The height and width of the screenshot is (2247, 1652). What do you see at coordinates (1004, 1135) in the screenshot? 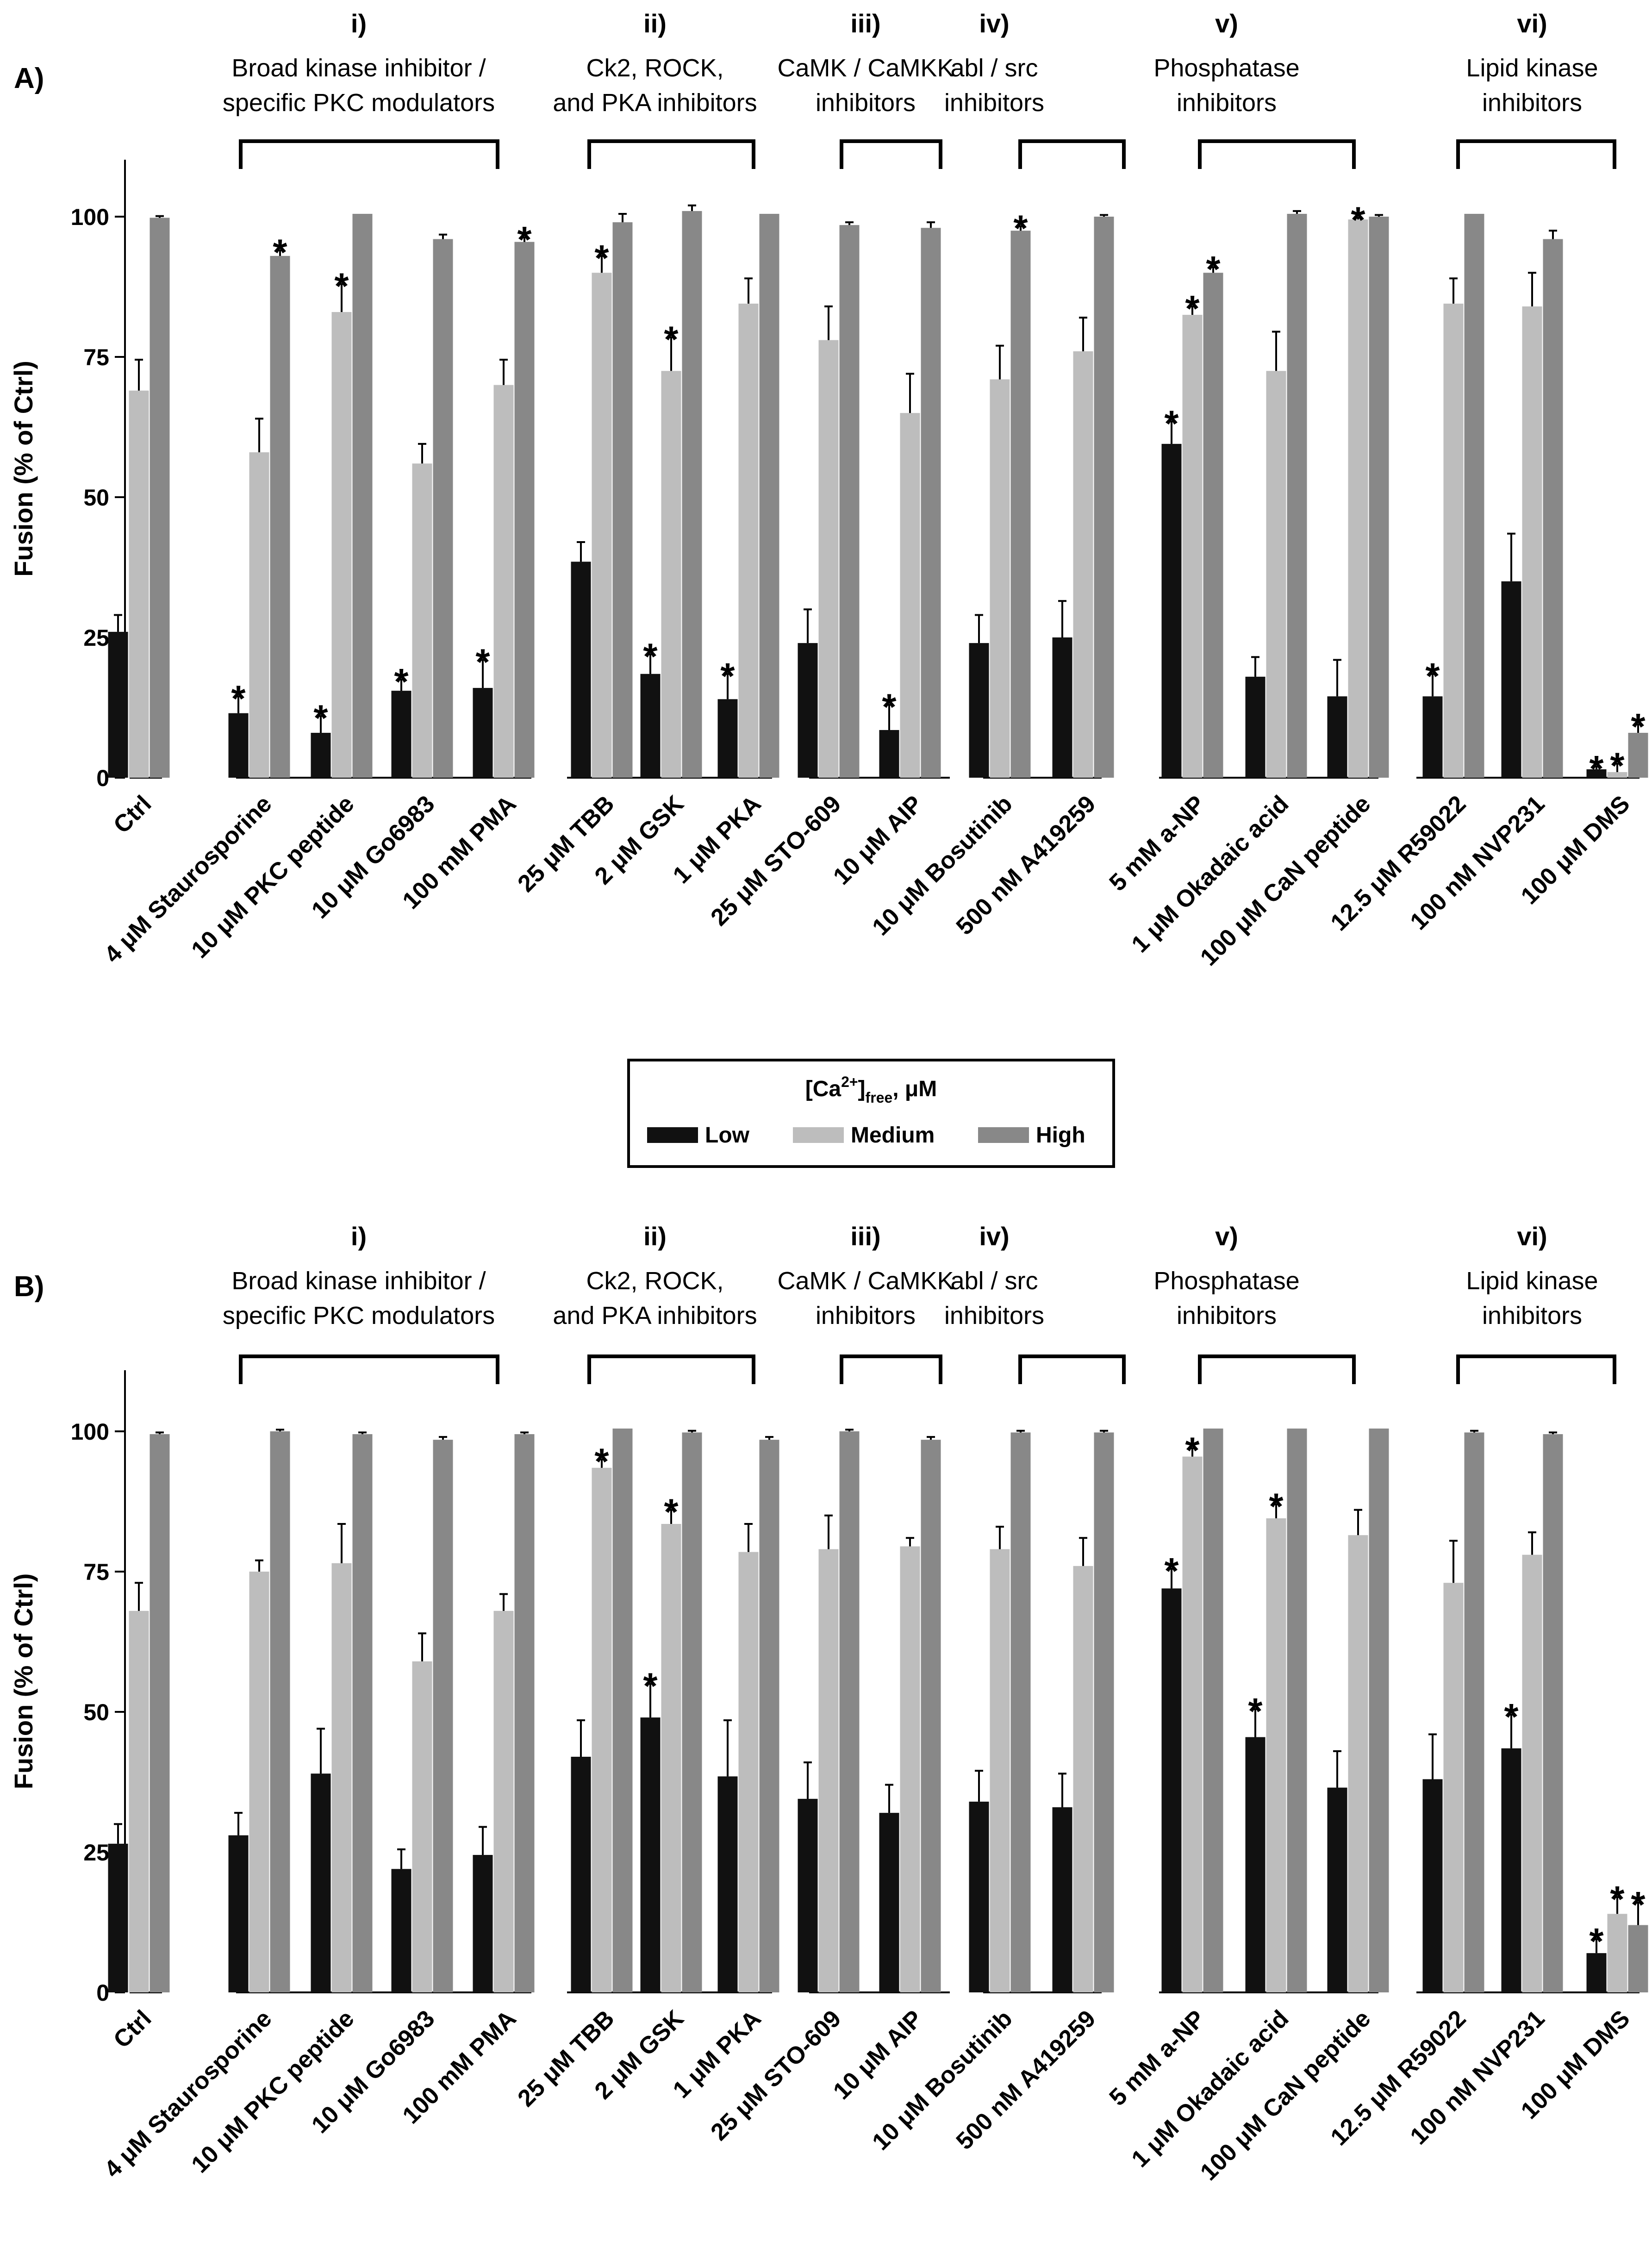
I see `legend-swatch-high` at bounding box center [1004, 1135].